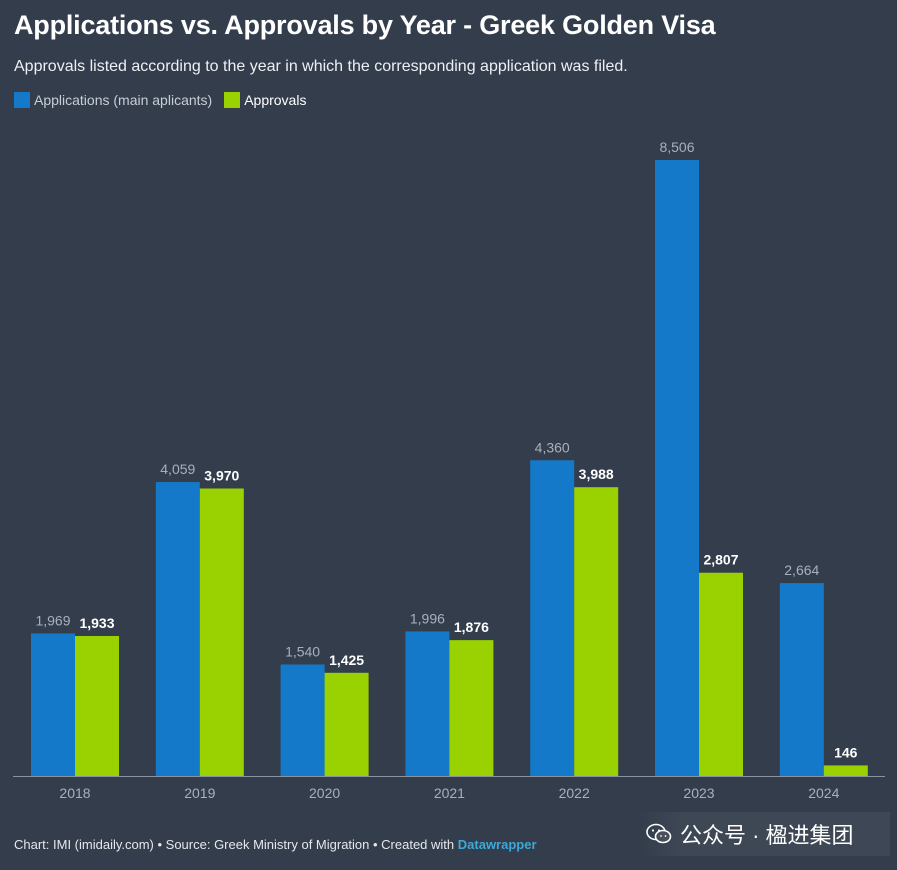  Describe the element at coordinates (676, 147) in the screenshot. I see `value-label-applications-2023: 8,506` at that location.